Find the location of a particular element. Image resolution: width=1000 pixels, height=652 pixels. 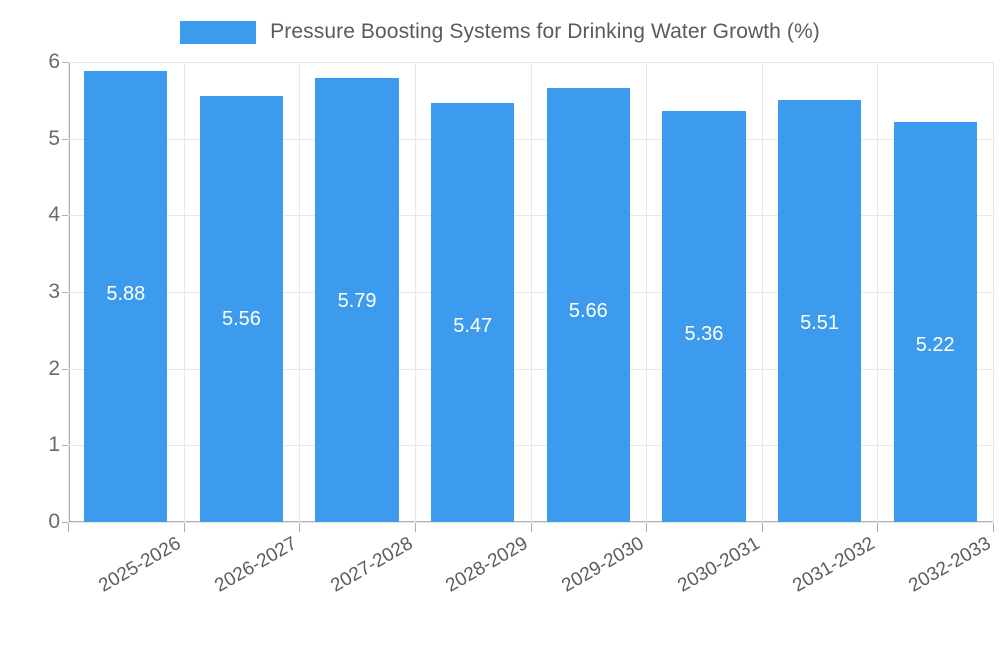

series-color-swatch is located at coordinates (218, 32).